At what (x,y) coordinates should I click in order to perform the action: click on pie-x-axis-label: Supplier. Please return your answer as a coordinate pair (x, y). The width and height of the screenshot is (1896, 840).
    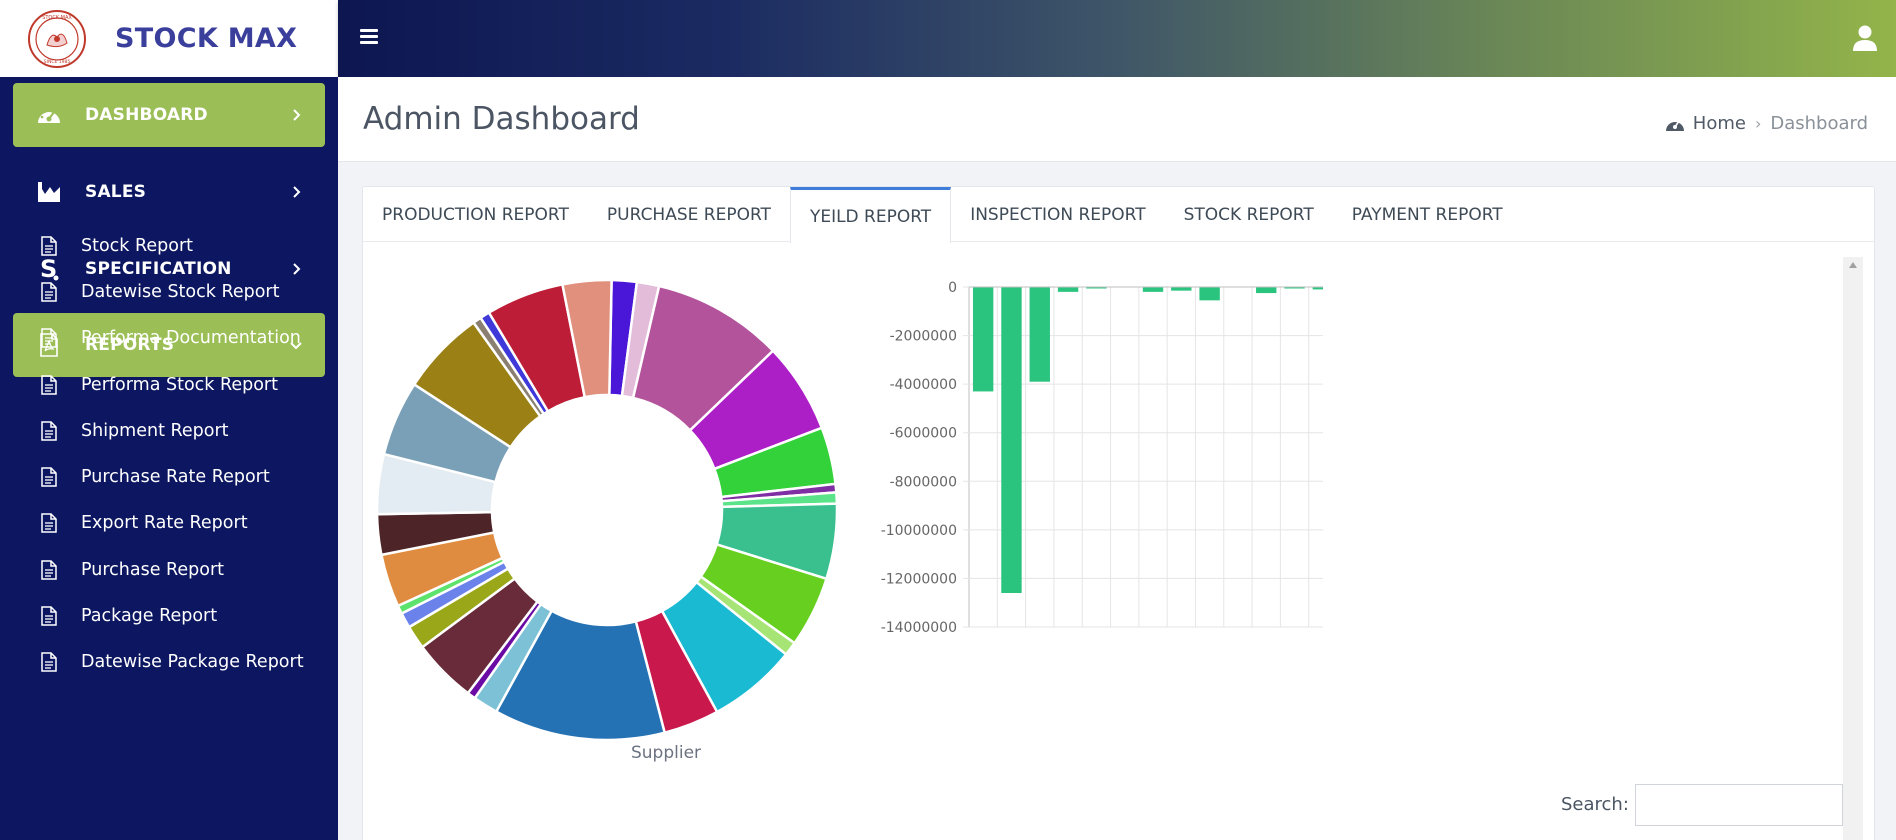
    Looking at the image, I should click on (666, 753).